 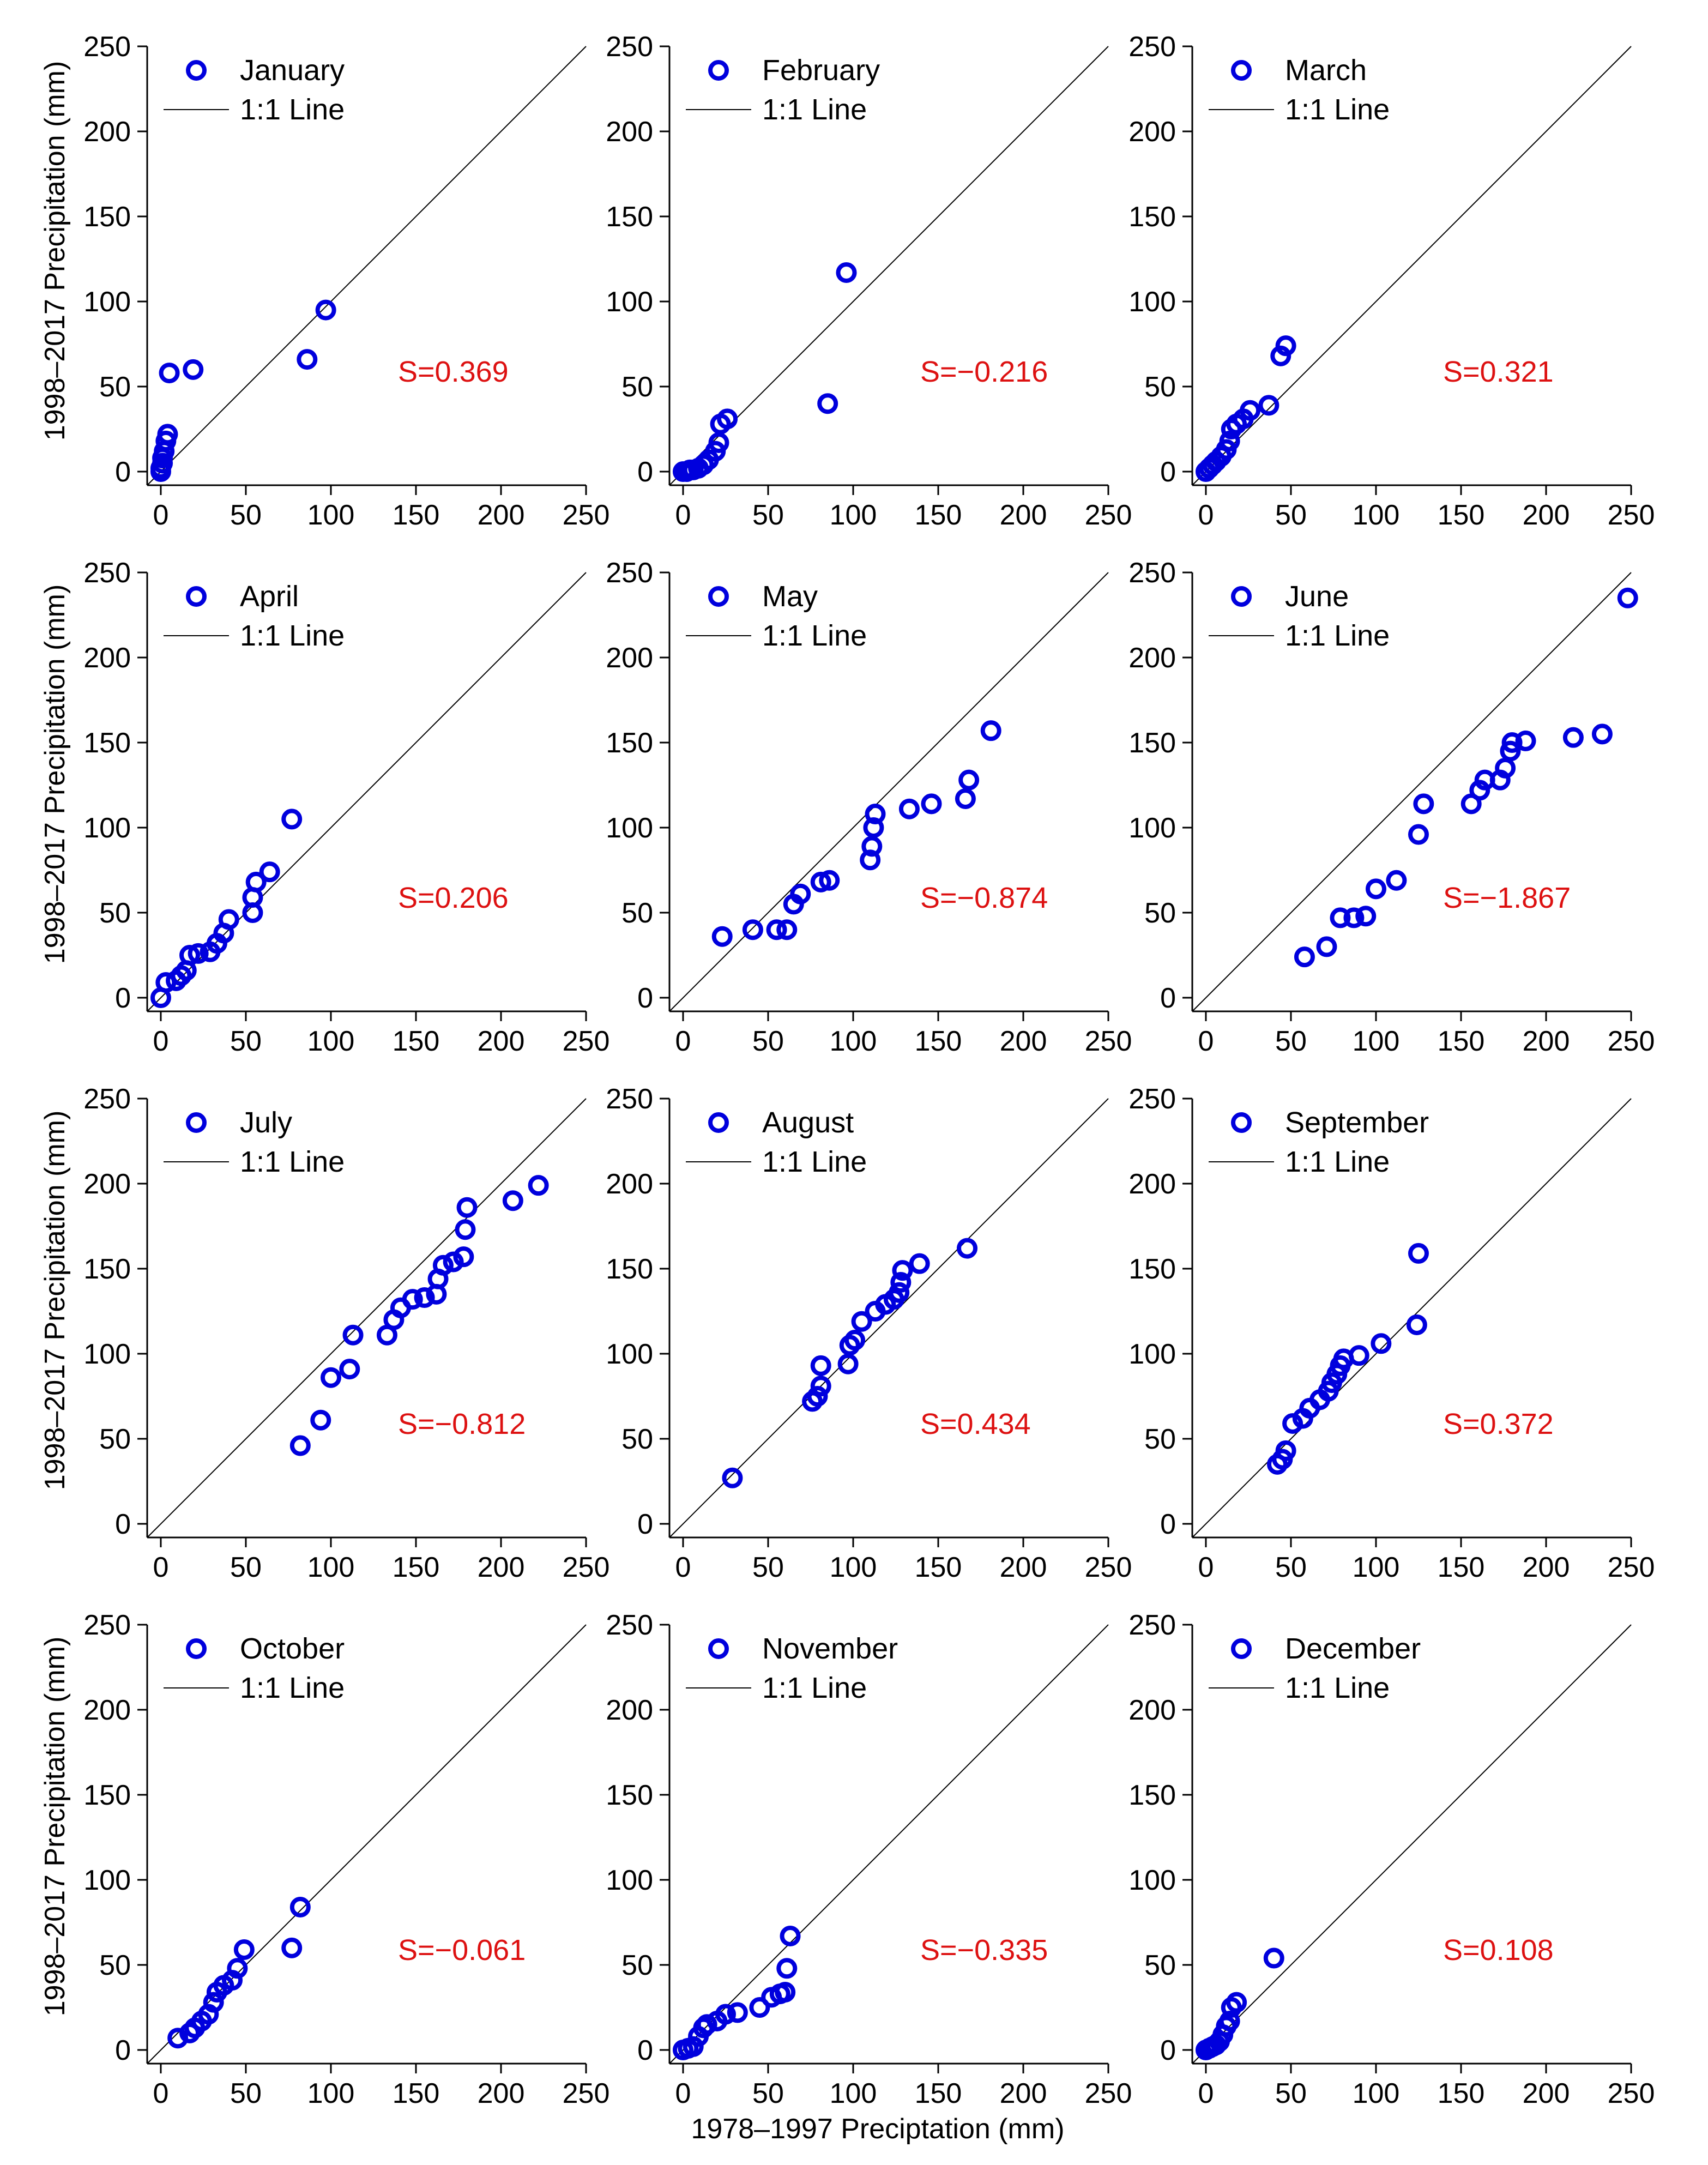 What do you see at coordinates (637, 1440) in the screenshot?
I see `y-tick-label-august: 50` at bounding box center [637, 1440].